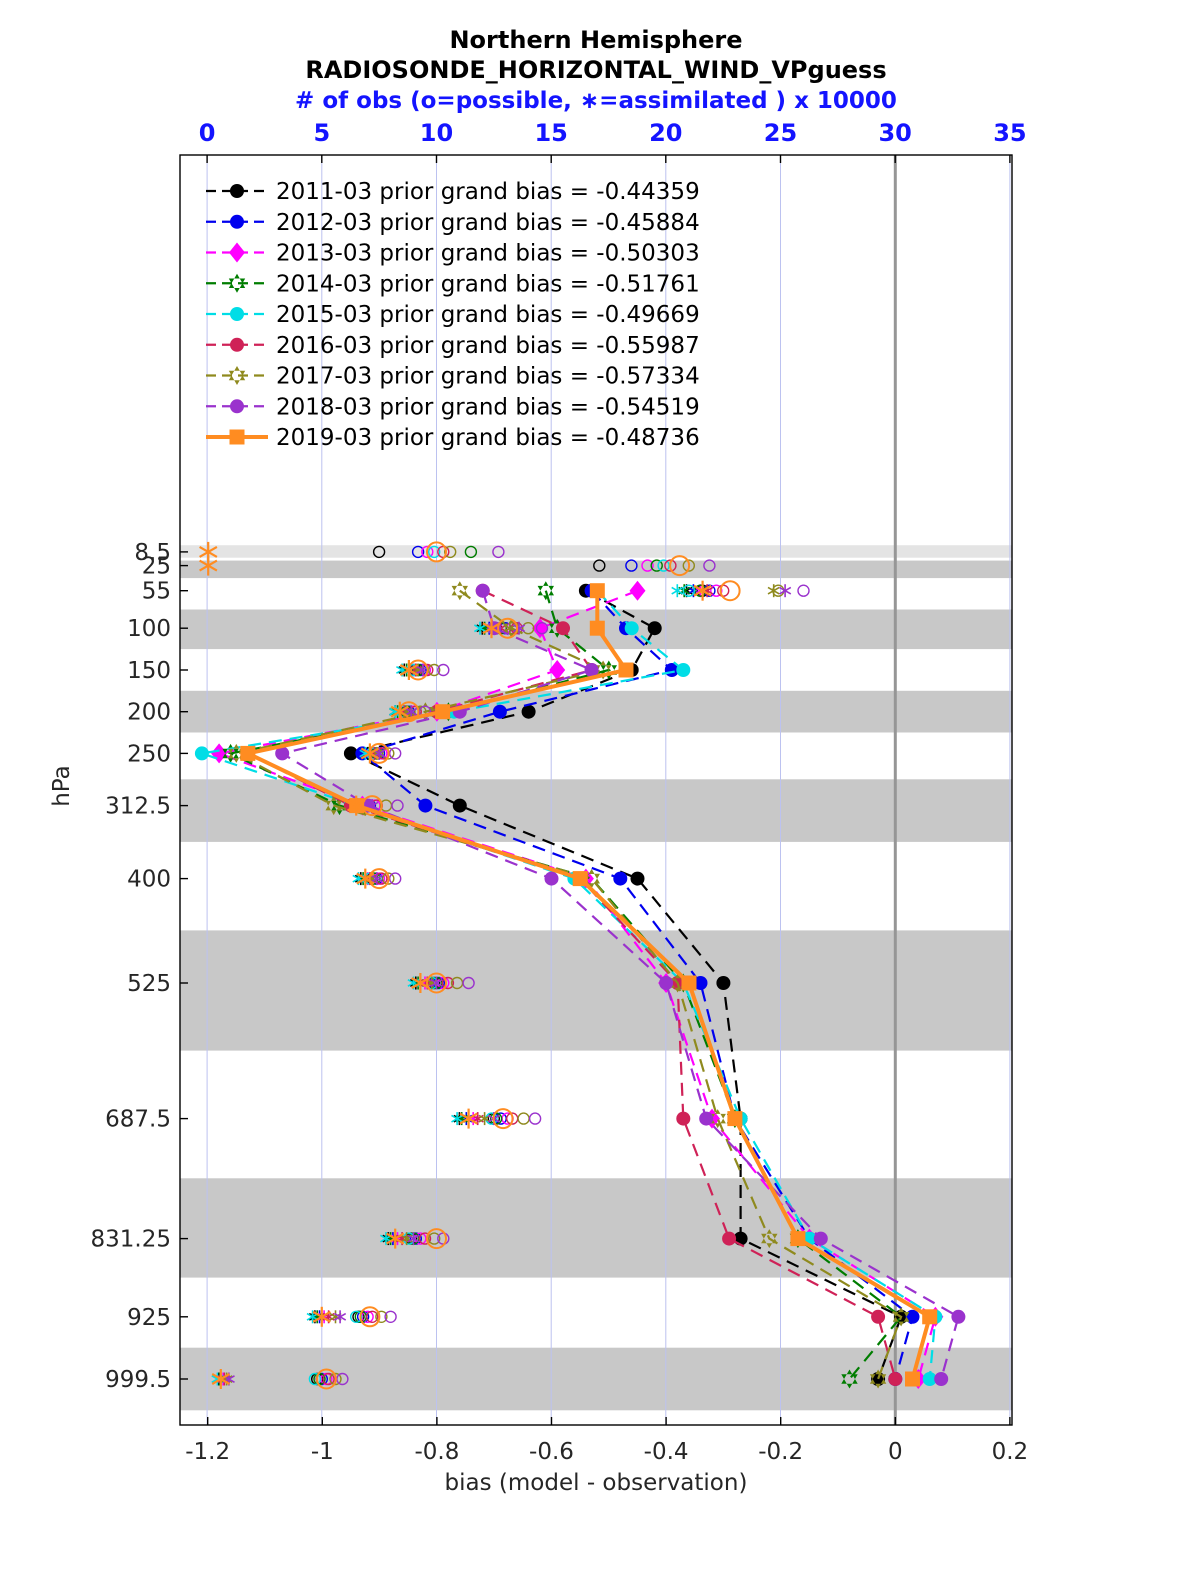 The image size is (1200, 1575). Describe the element at coordinates (596, 70) in the screenshot. I see `chart-subtitle: RADIOSONDE_HORIZONTAL_WIND_VPguess` at that location.